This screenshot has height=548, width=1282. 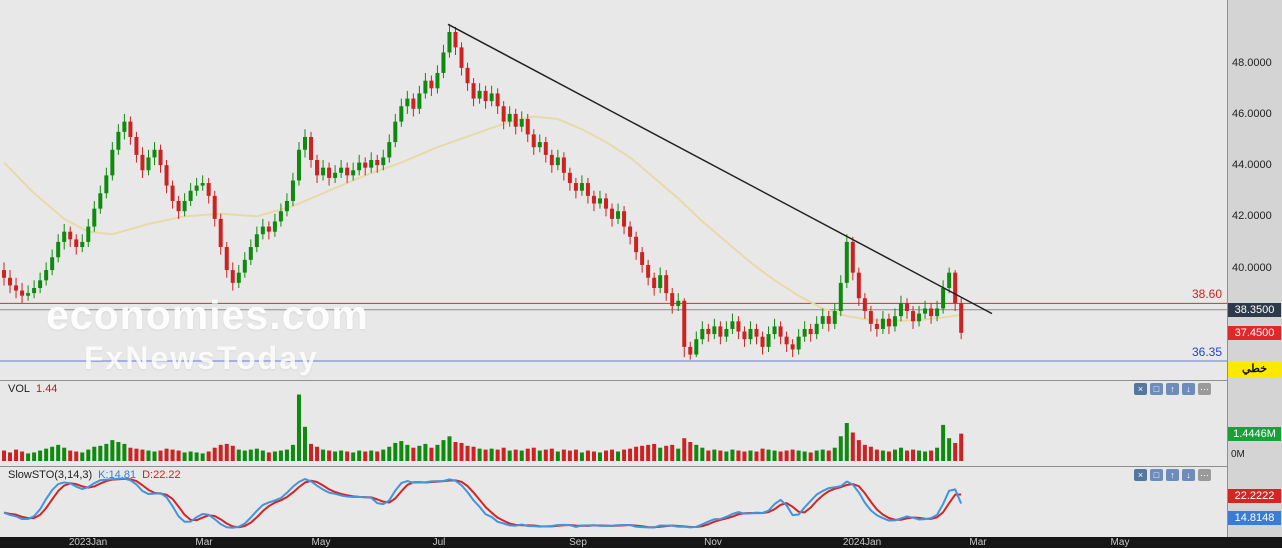 I want to click on stochastic-panel-label: SlowSTO(3,14,3) K:14.81 D:22.22, so click(x=94, y=475).